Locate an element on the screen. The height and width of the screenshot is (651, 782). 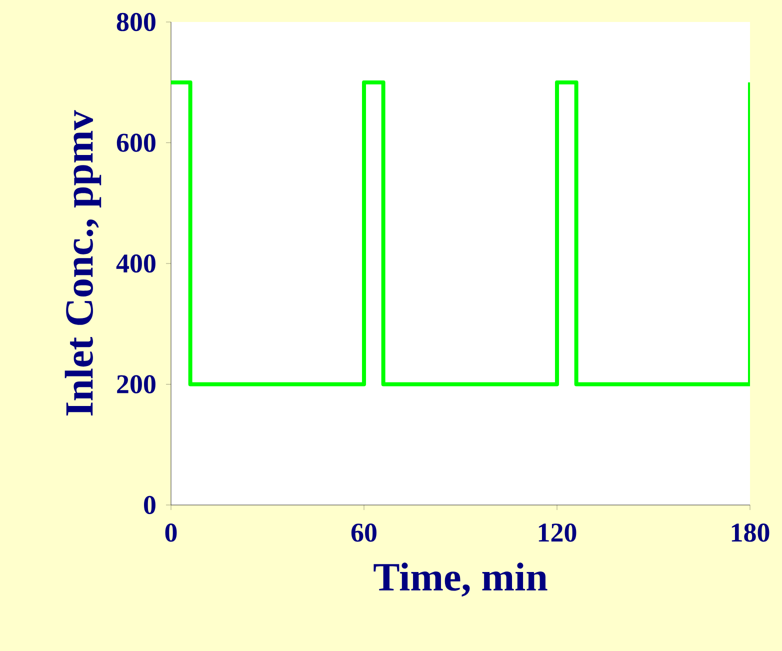
y-tick-label: 800 is located at coordinates (136, 22).